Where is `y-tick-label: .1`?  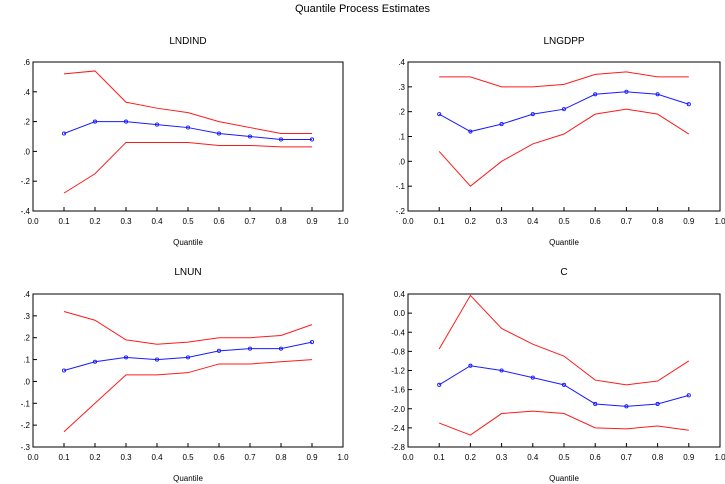 y-tick-label: .1 is located at coordinates (401, 137).